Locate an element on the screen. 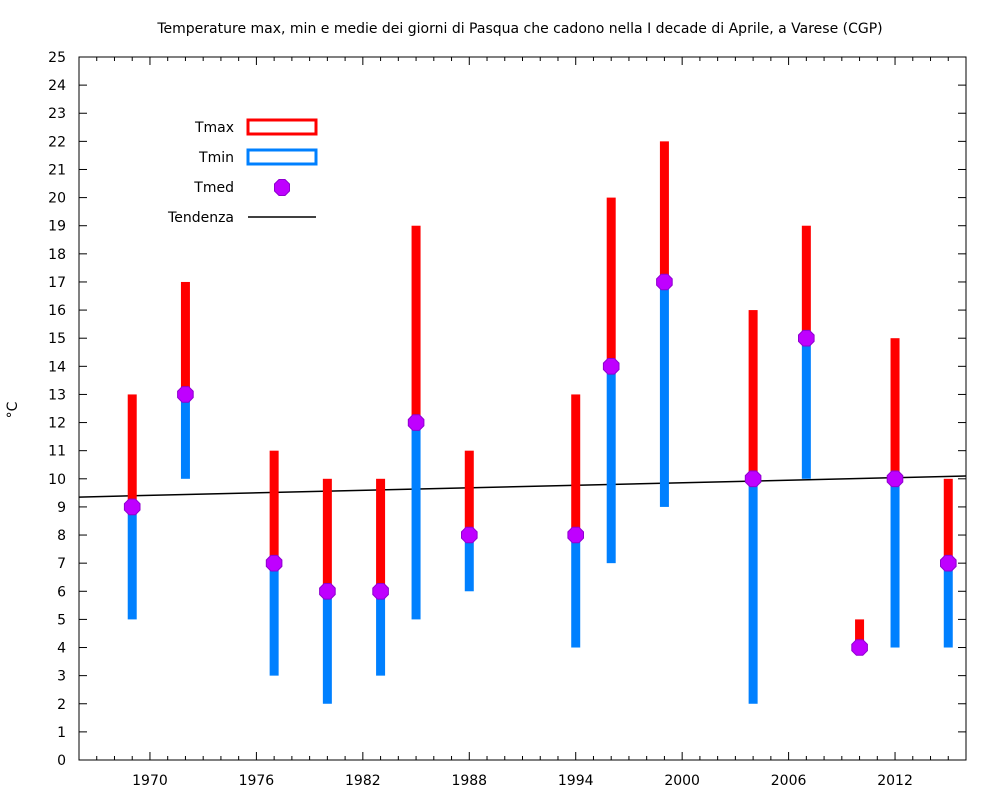  y-tick-label: 1 is located at coordinates (61, 733).